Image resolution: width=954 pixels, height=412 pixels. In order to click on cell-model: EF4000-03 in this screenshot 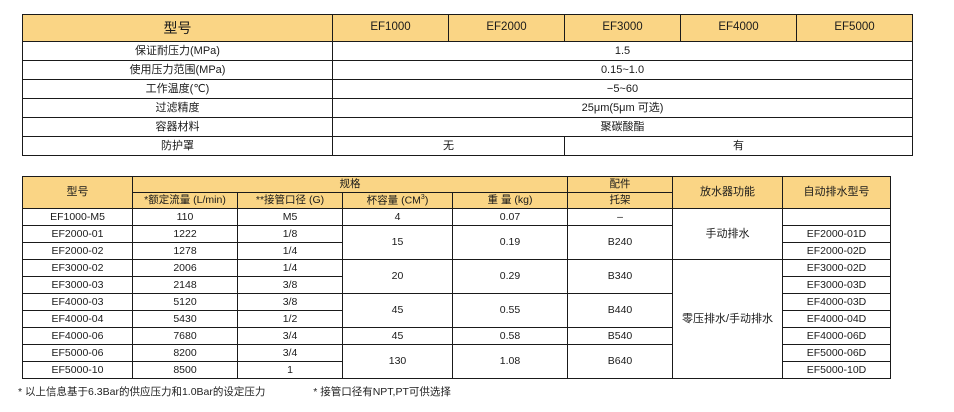, I will do `click(77, 302)`.